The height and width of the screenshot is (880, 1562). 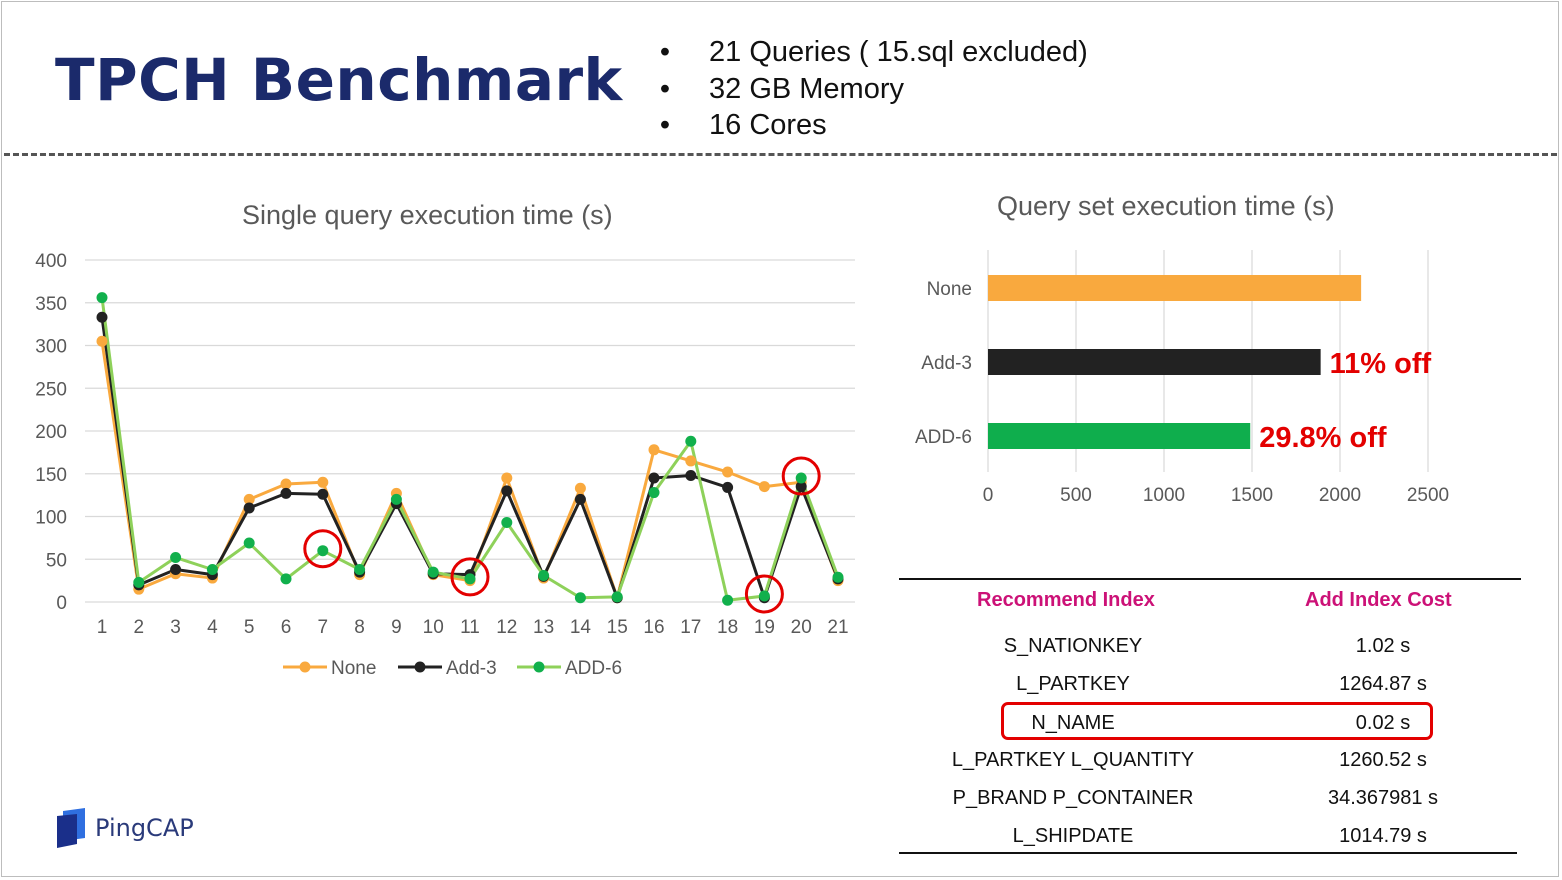 What do you see at coordinates (1073, 723) in the screenshot?
I see `table-cell-index: N_NAME` at bounding box center [1073, 723].